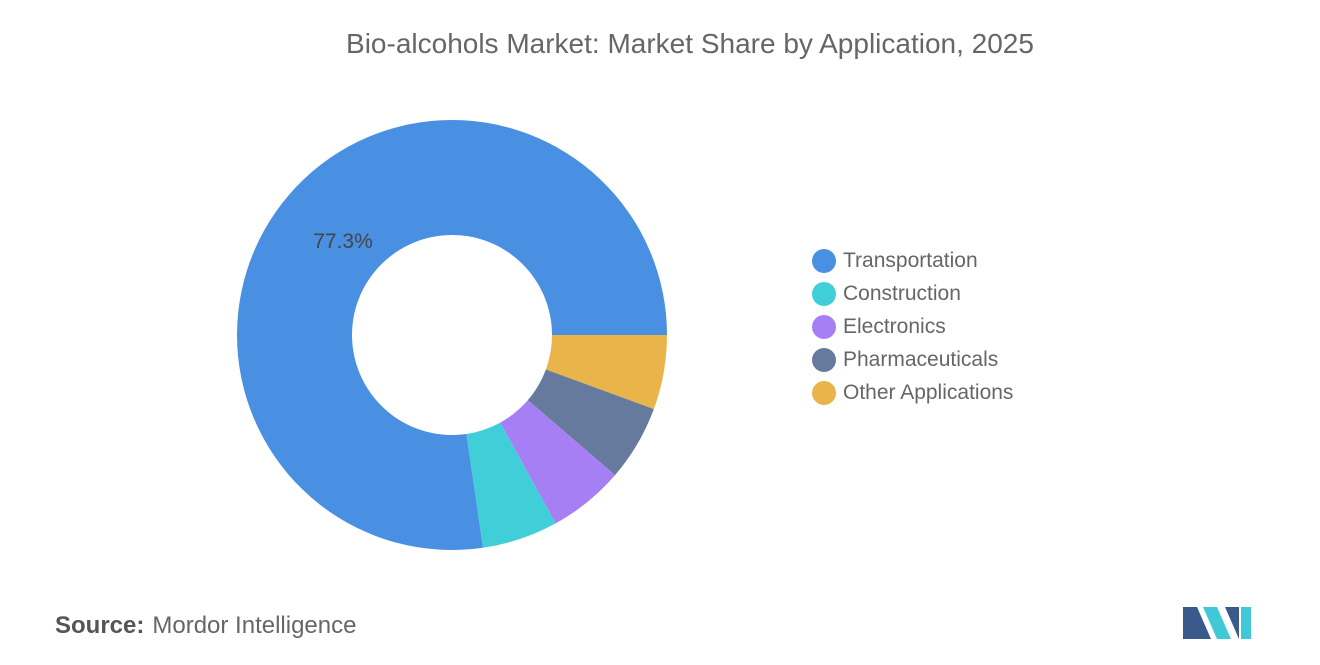  What do you see at coordinates (590, 422) in the screenshot?
I see `slice-pharmaceuticals` at bounding box center [590, 422].